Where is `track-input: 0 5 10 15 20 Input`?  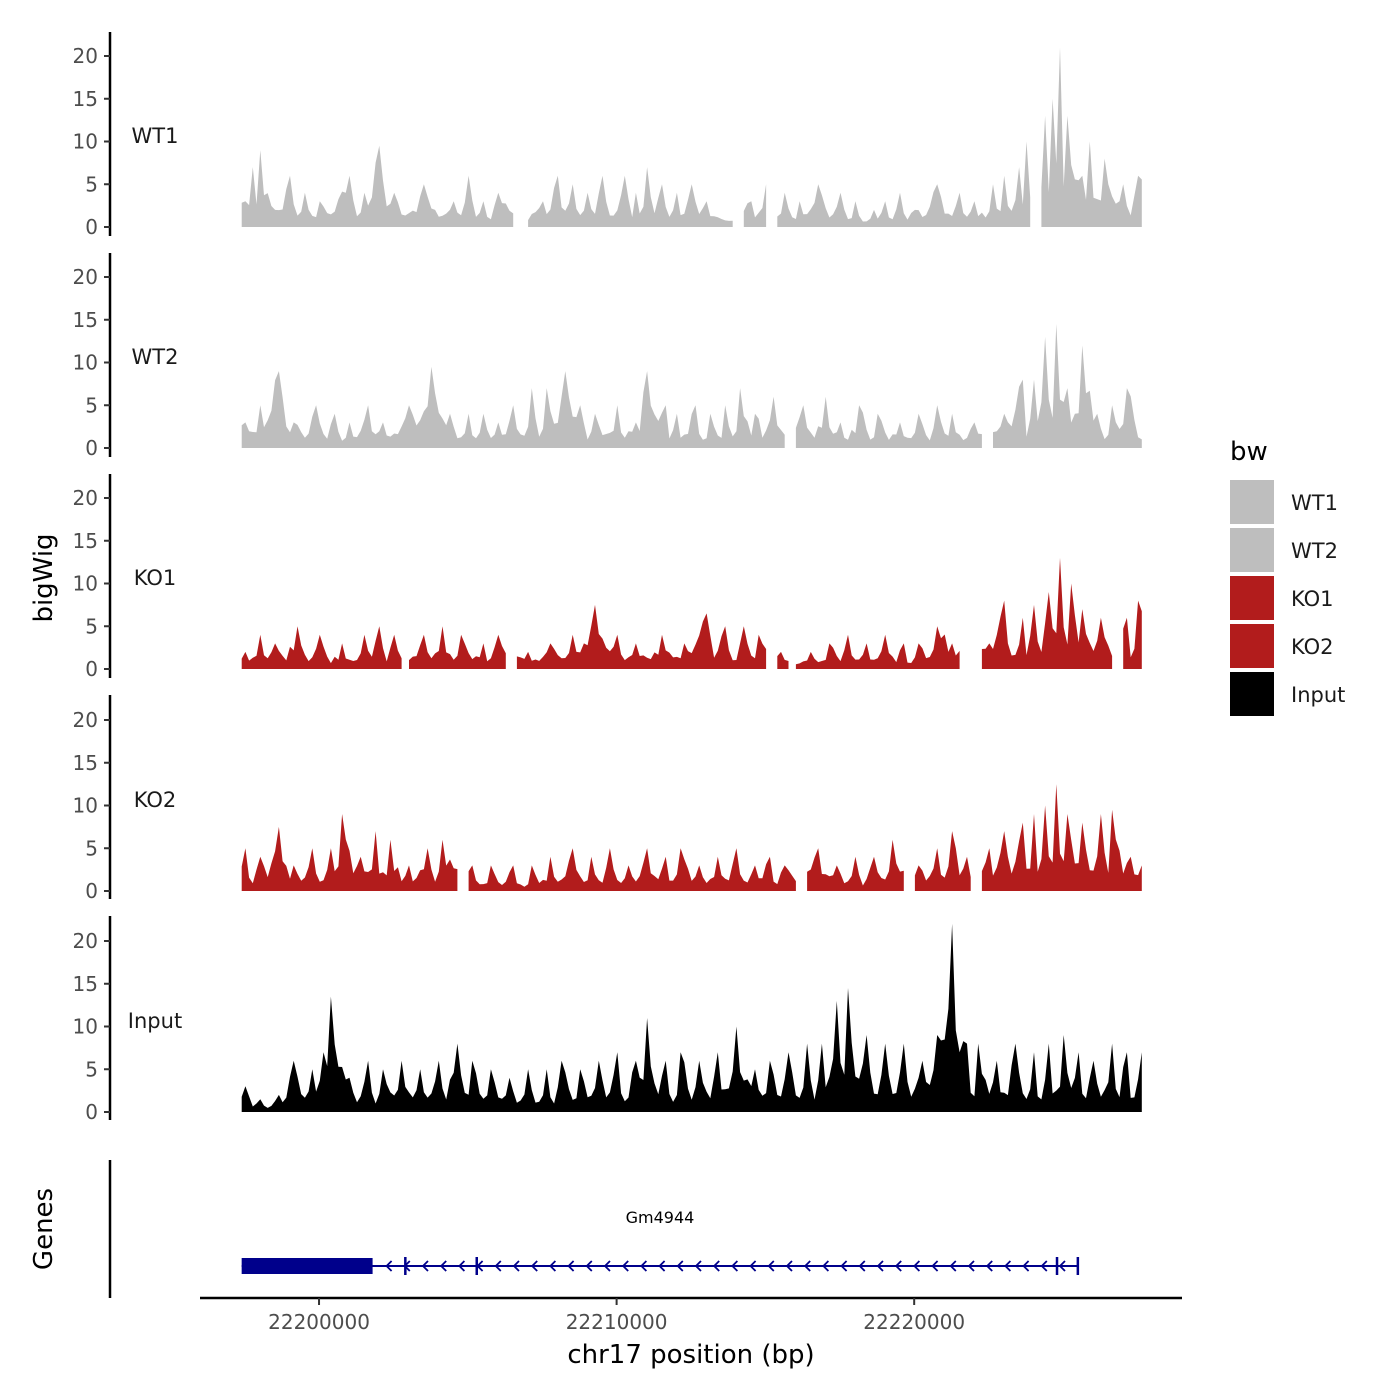 track-input: 0 5 10 15 20 Input is located at coordinates (607, 1020).